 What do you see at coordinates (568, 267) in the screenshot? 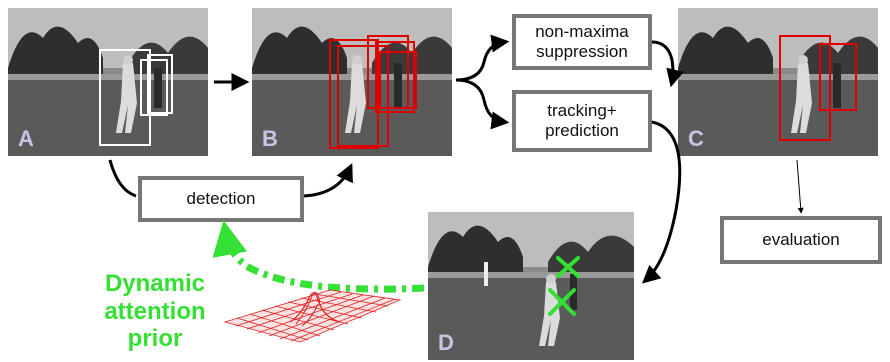
I see `cross-marker-upper` at bounding box center [568, 267].